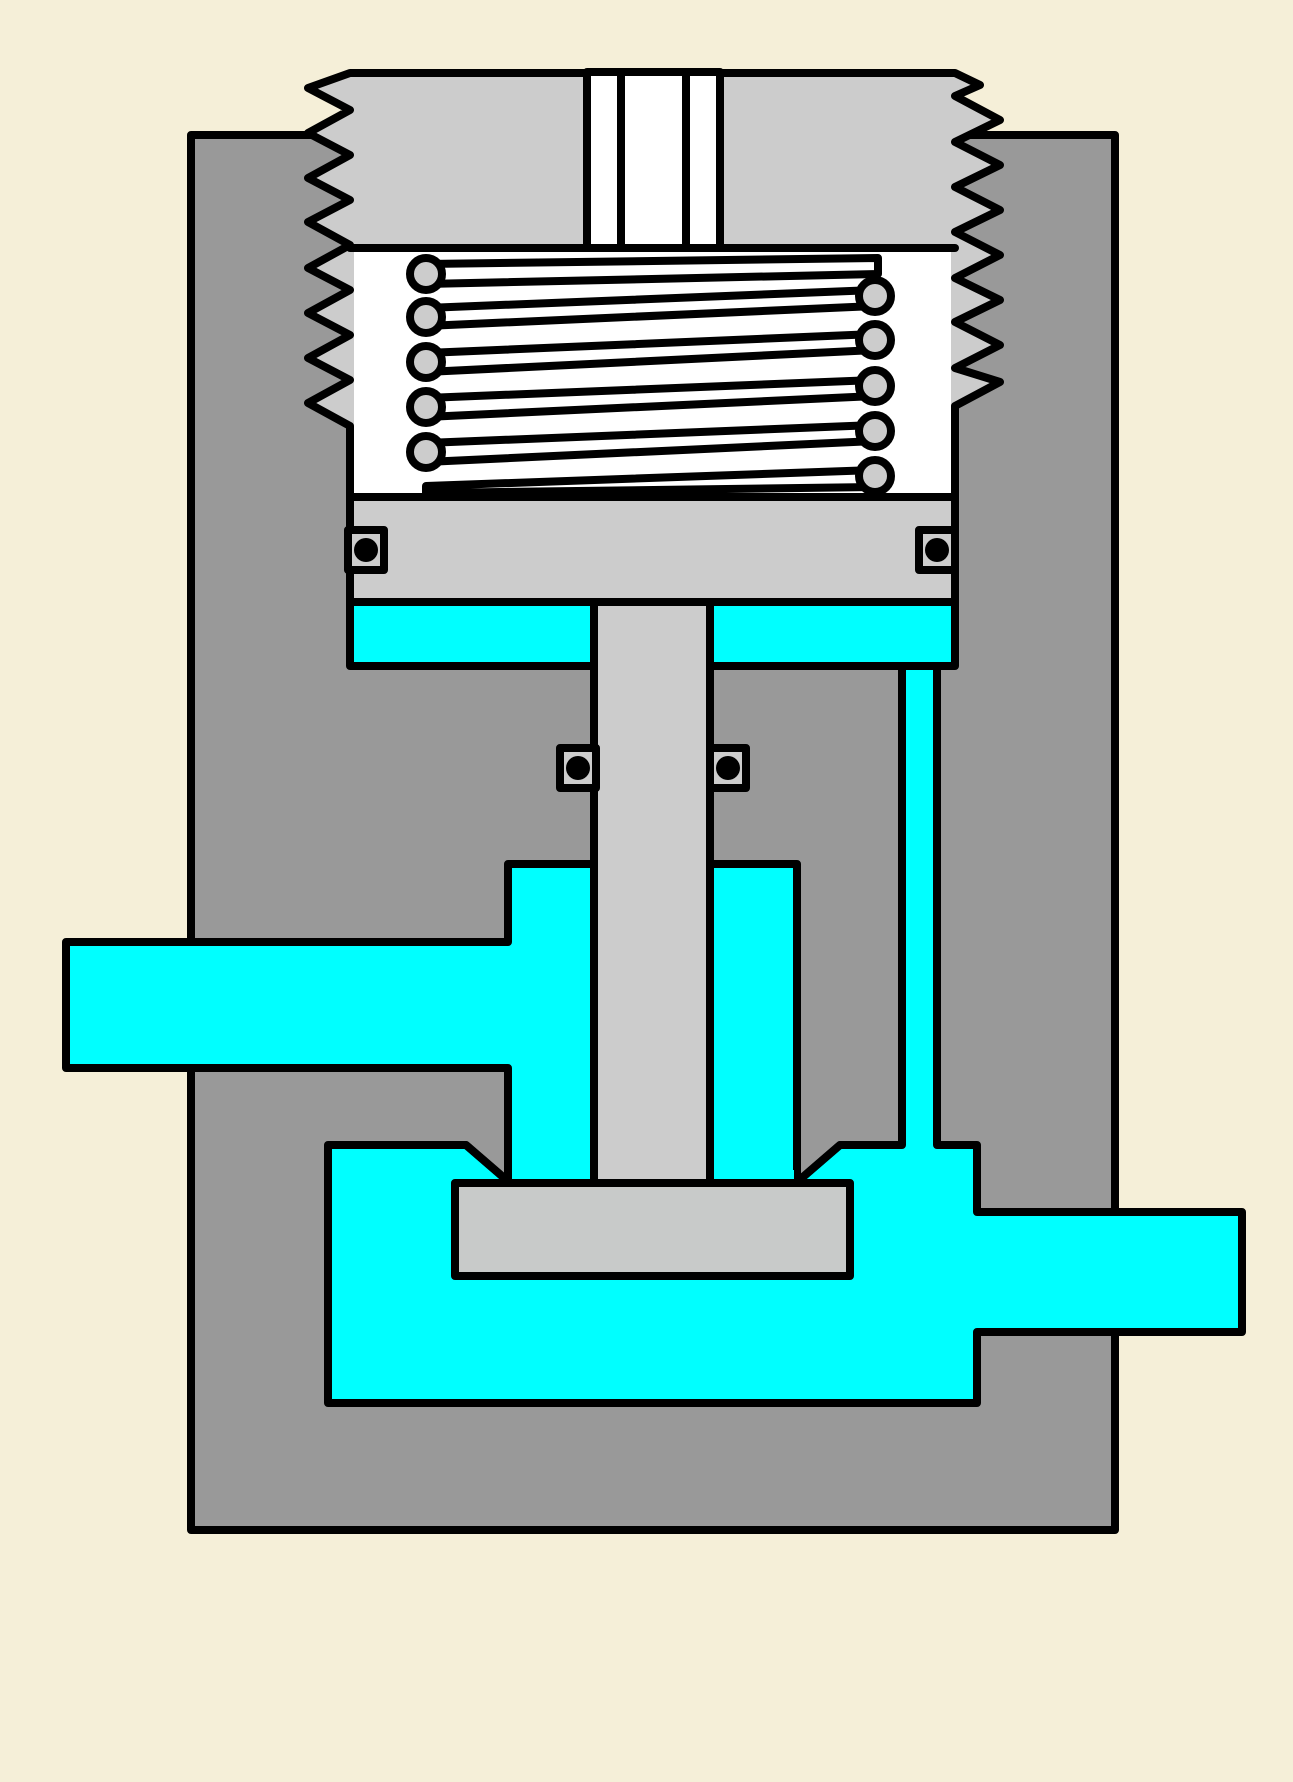 The width and height of the screenshot is (1293, 1782). I want to click on stem-seals, so click(653, 768).